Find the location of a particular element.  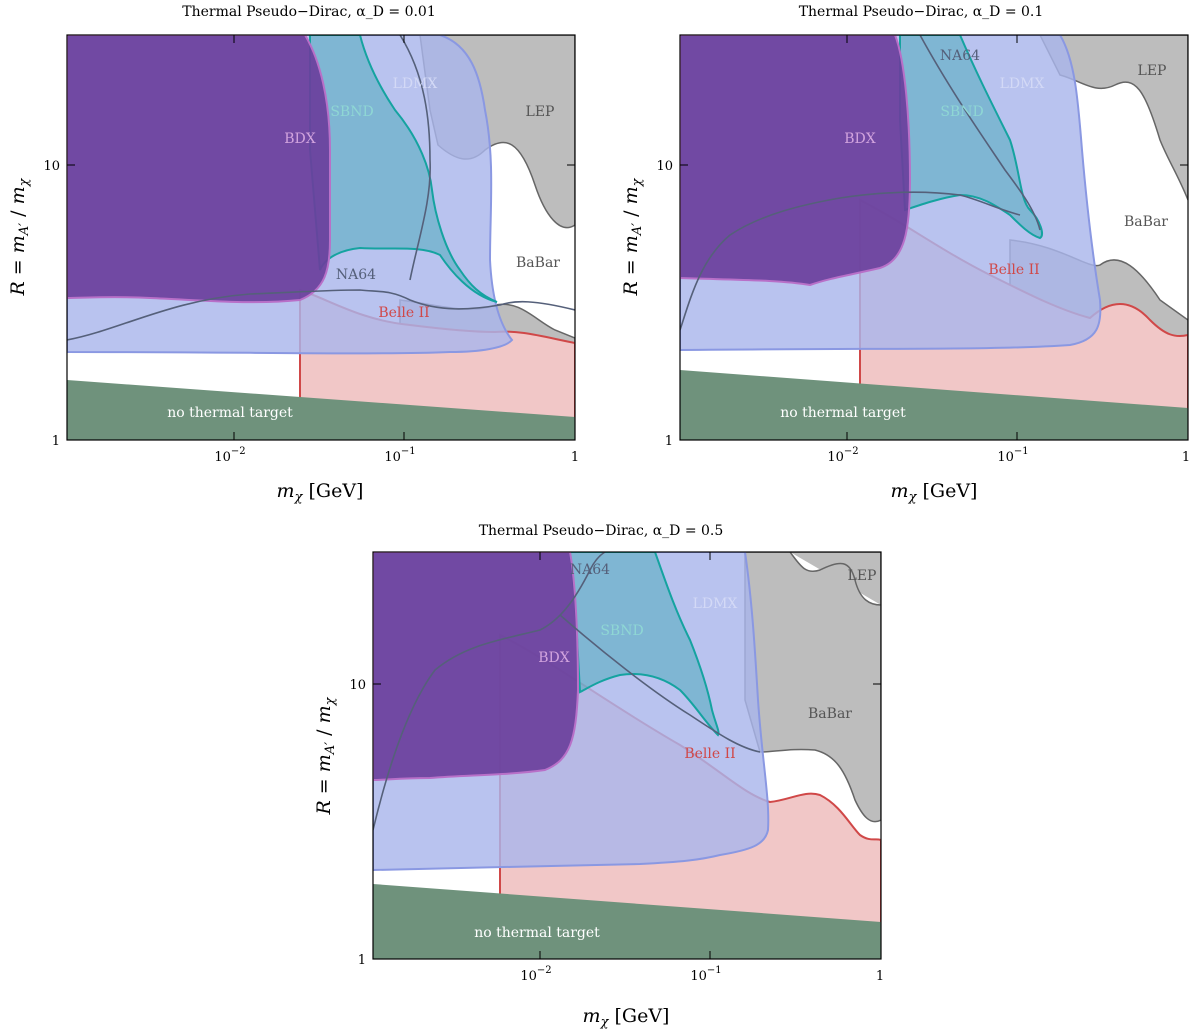

panel-title: Thermal Pseudo−Dirac, α_D = 0.5 is located at coordinates (601, 531).